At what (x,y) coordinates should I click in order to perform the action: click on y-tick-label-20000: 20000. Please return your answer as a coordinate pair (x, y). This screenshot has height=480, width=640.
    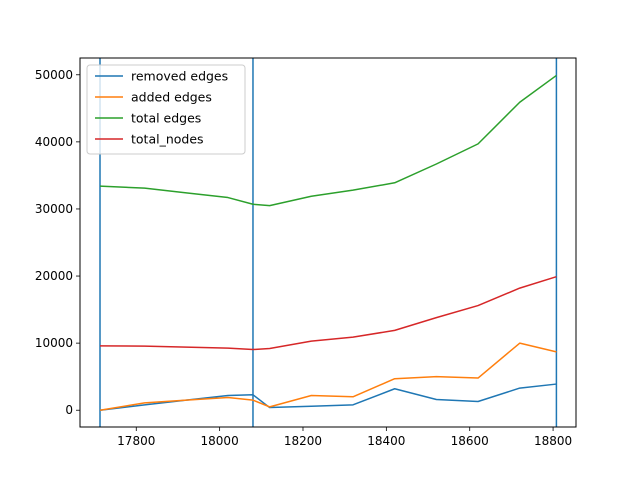
    Looking at the image, I should click on (54, 276).